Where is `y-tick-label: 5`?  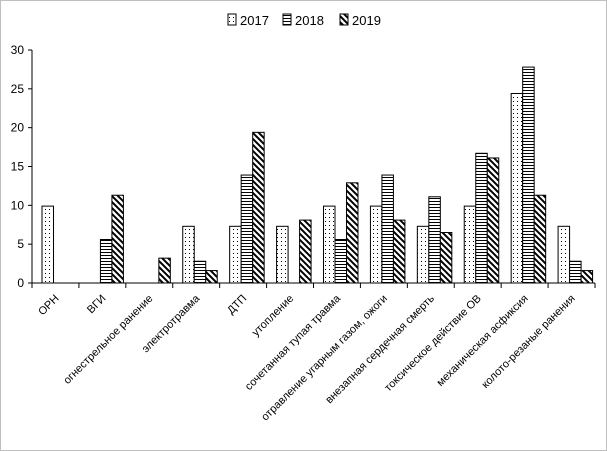 y-tick-label: 5 is located at coordinates (20, 244).